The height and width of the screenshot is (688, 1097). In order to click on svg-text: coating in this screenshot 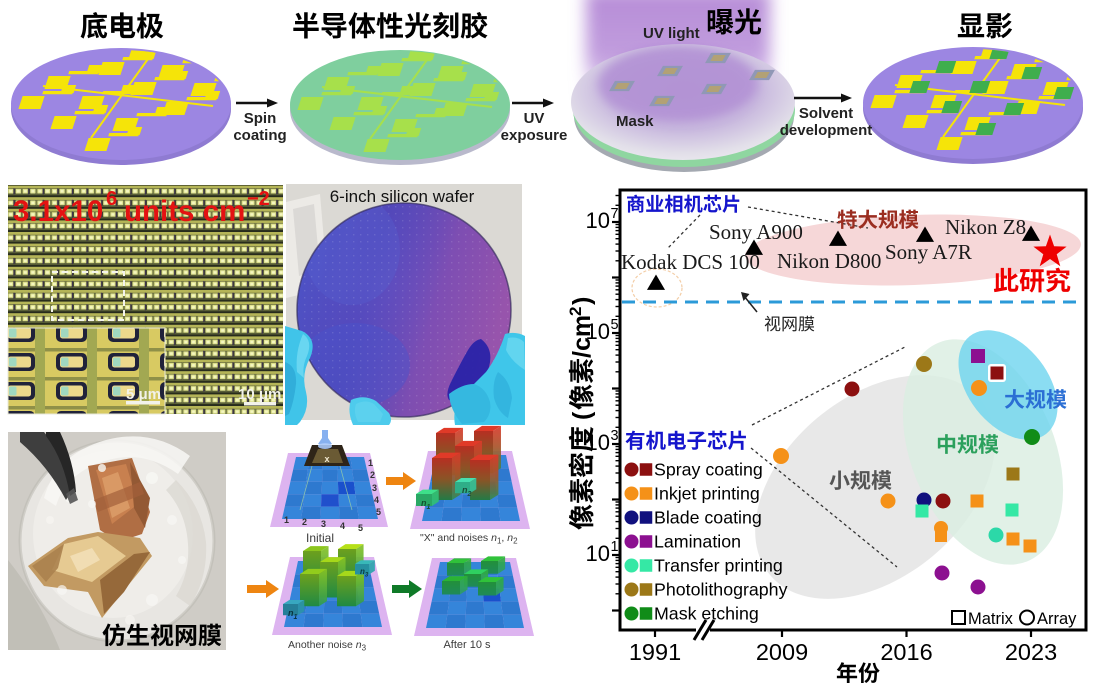, I will do `click(259, 135)`.